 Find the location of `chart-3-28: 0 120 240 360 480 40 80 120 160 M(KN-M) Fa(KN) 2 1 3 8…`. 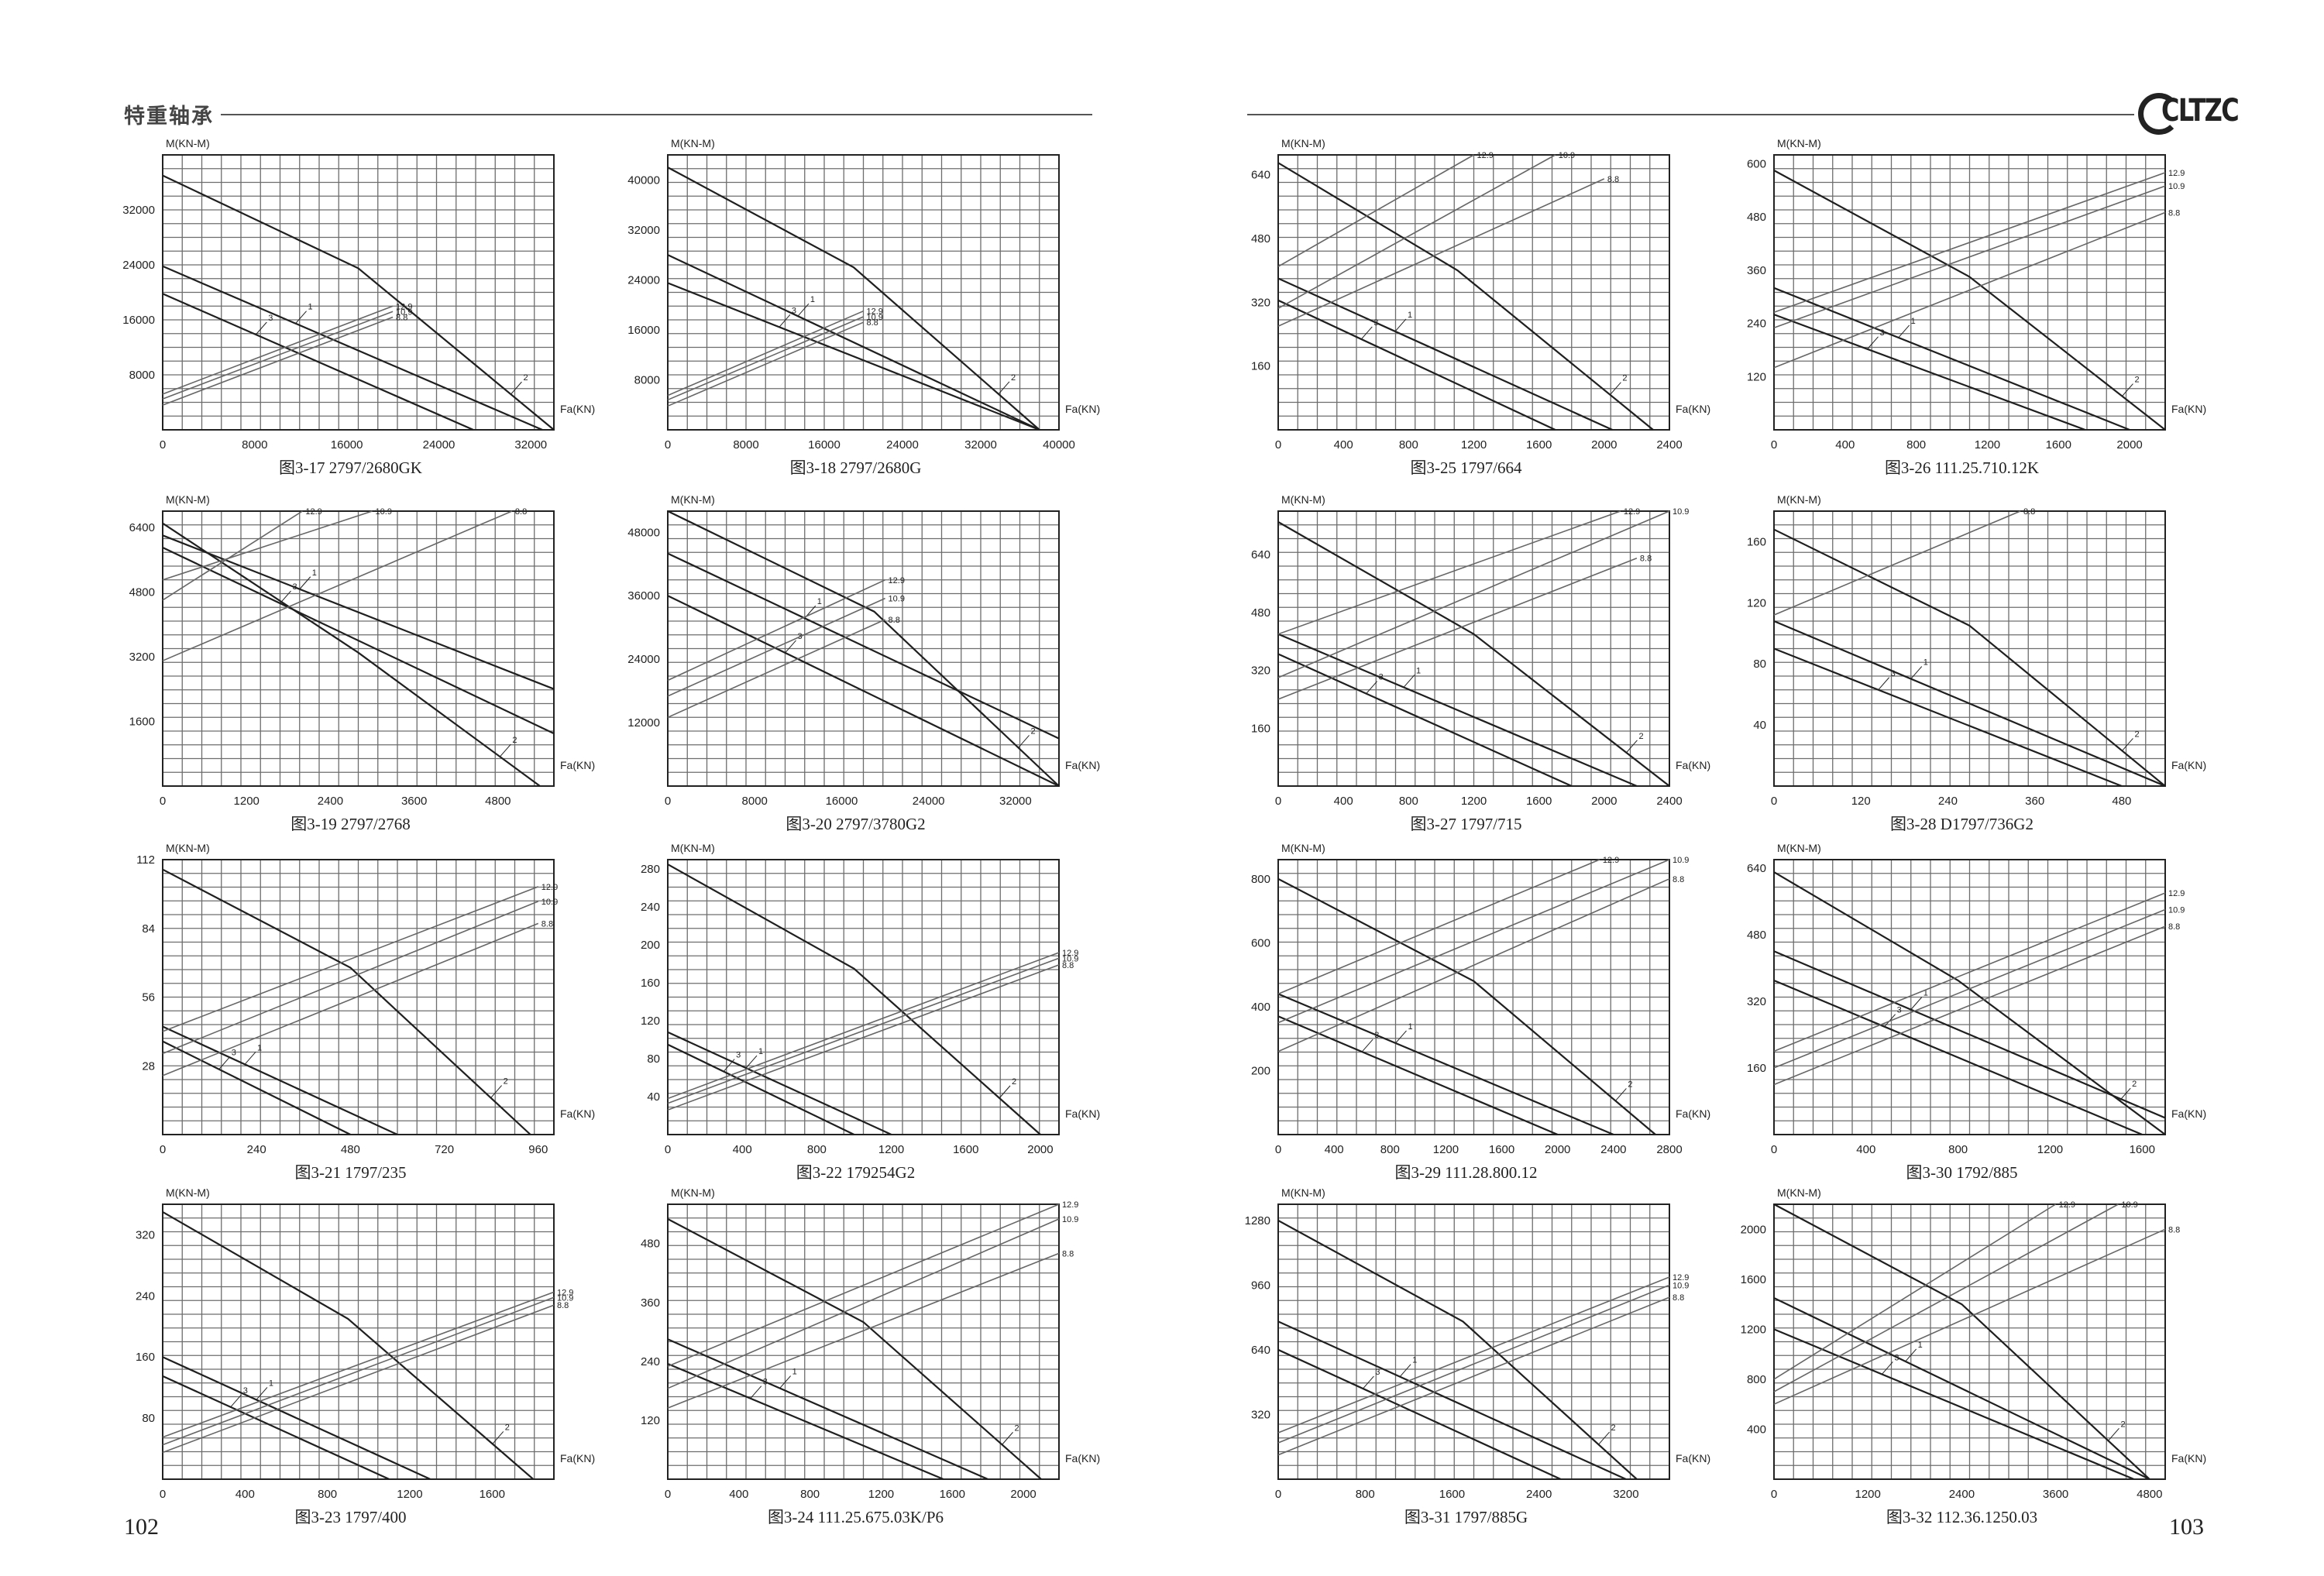

chart-3-28: 0 120 240 360 480 40 80 120 160 M(KN-M) Fa(KN) 2 1 3 8… is located at coordinates (1976, 663).